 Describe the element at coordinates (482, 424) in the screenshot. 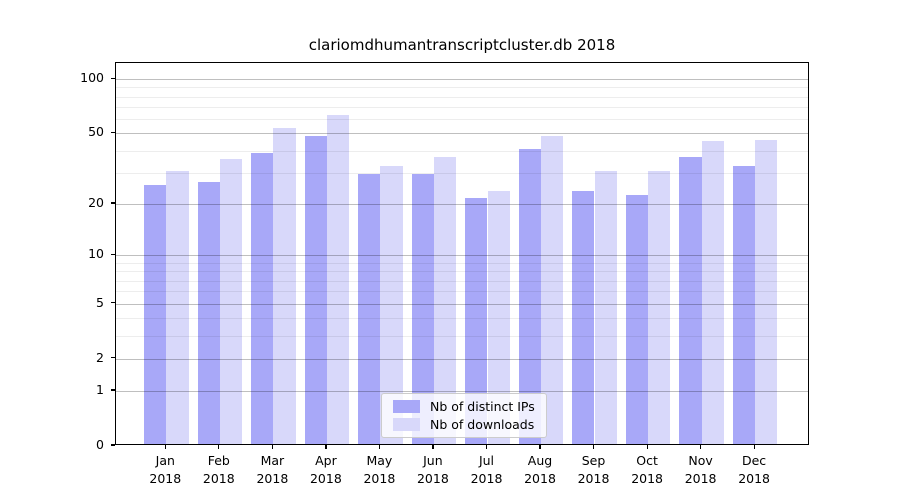

I see `legend-label-downloads: Nb of downloads` at that location.